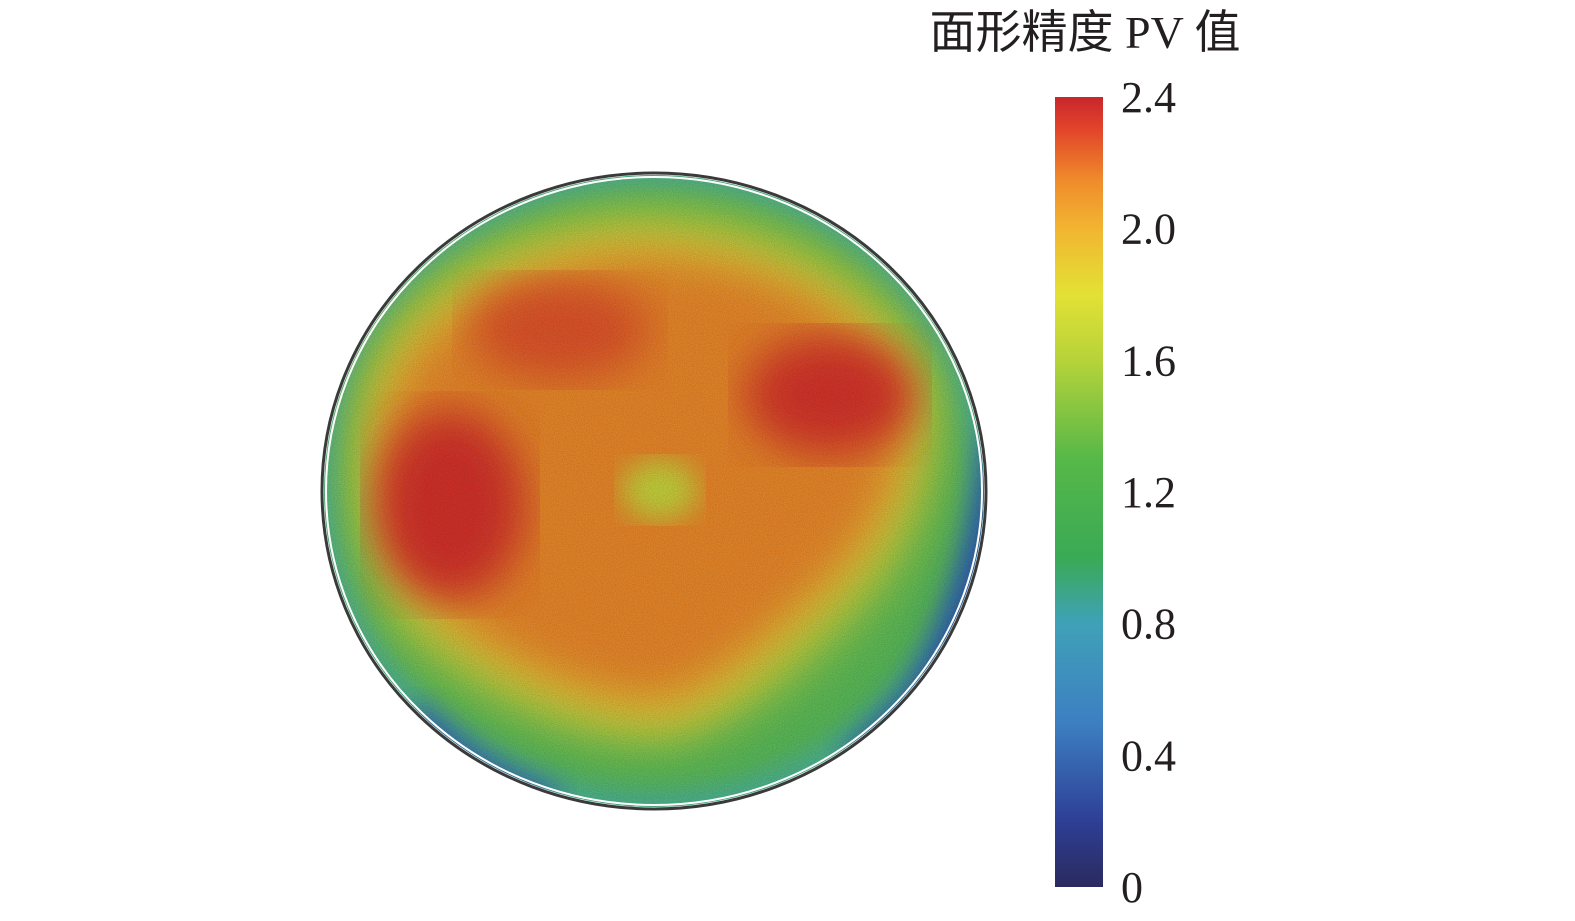  I want to click on colorbar-bar, so click(1079, 492).